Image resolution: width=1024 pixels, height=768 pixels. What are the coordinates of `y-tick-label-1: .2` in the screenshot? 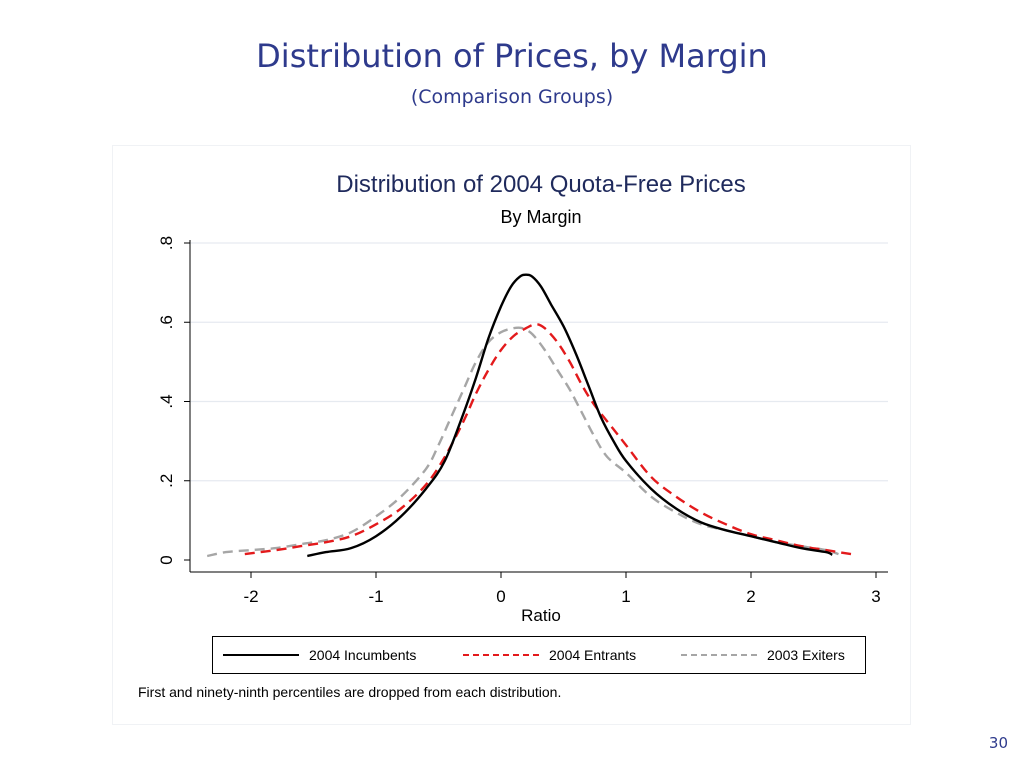 It's located at (166, 481).